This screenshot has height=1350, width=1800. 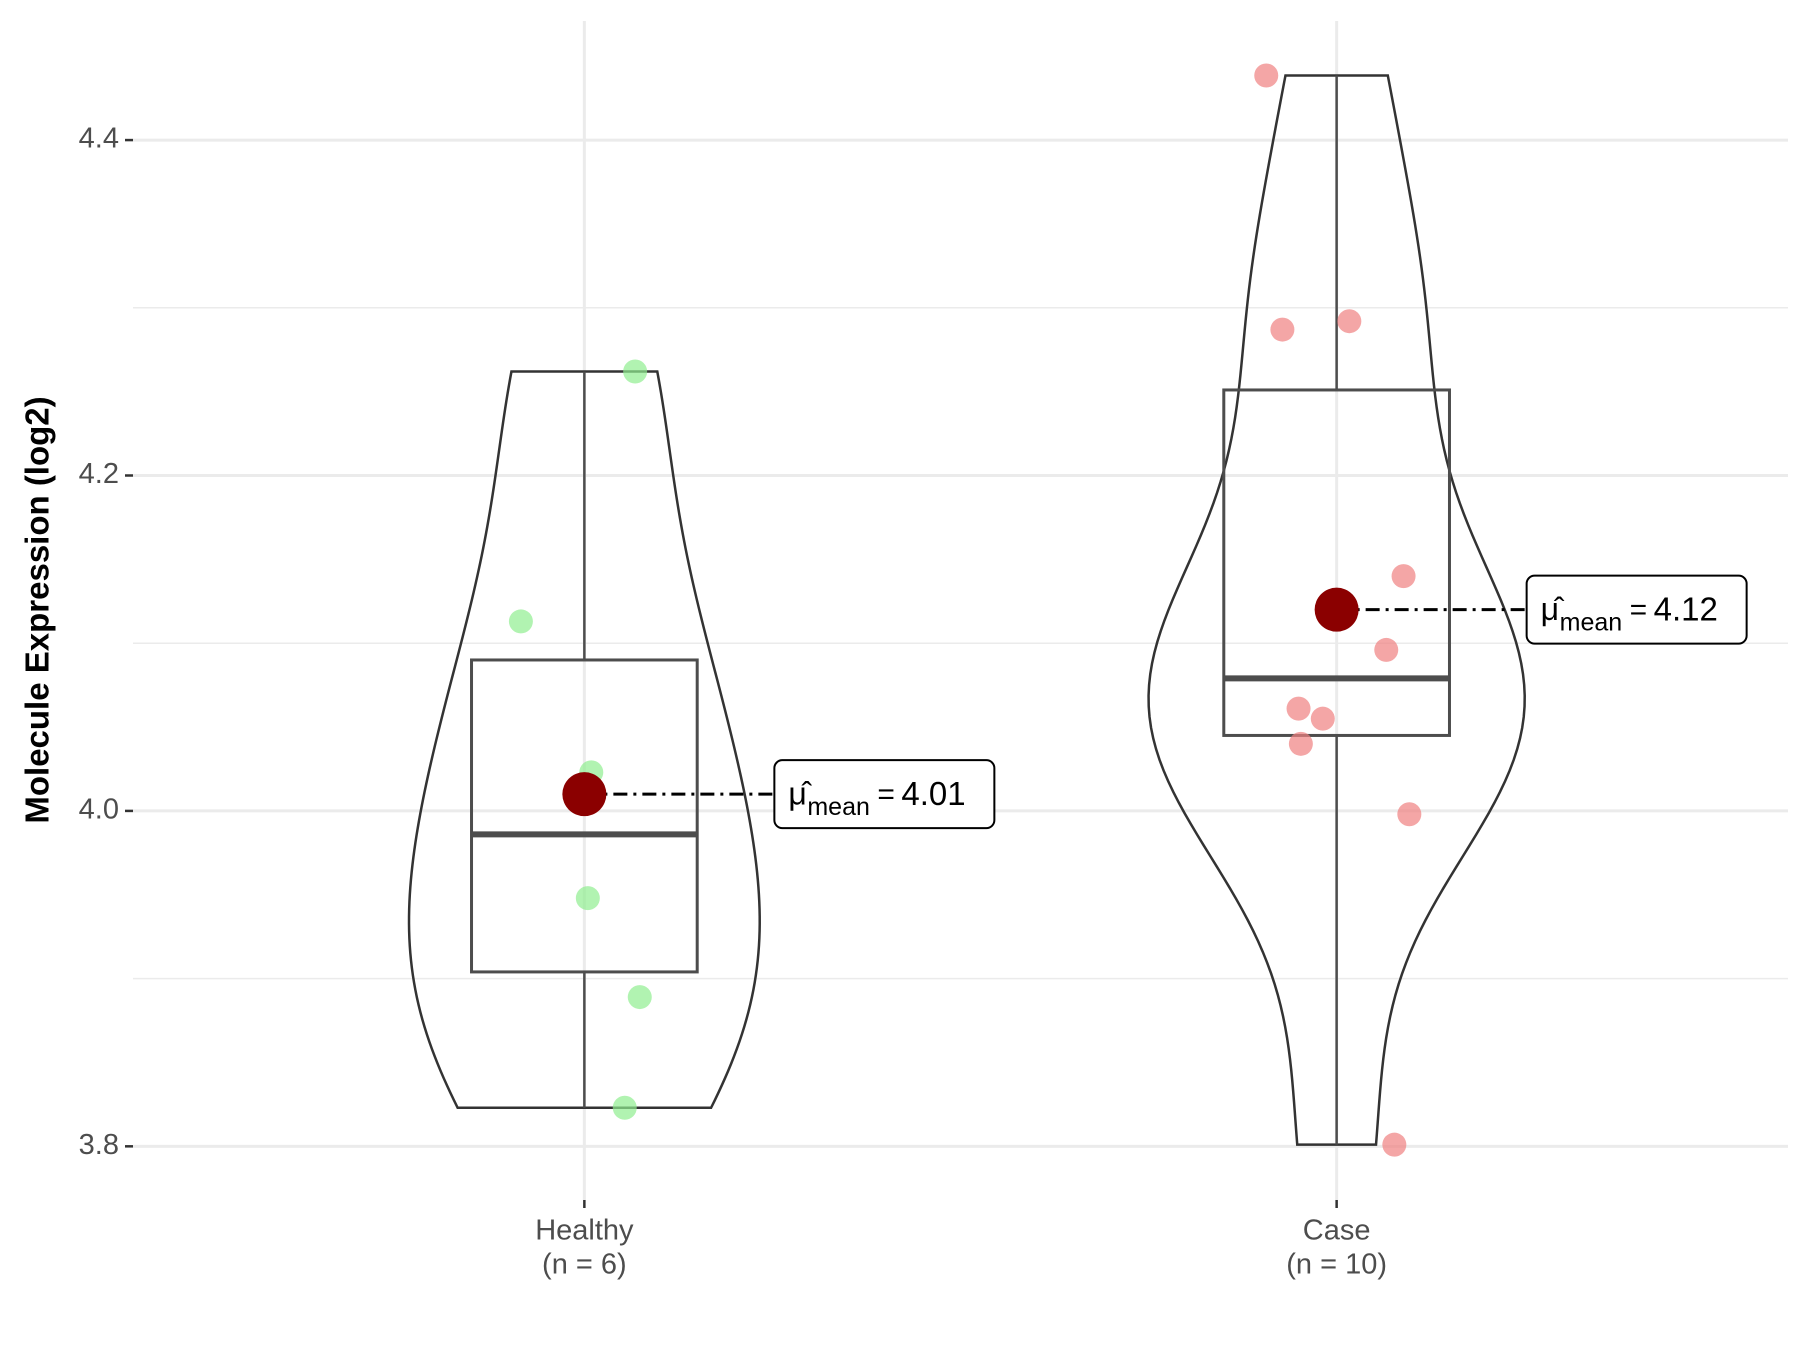 I want to click on y-tick-label: 3.8, so click(x=99, y=1145).